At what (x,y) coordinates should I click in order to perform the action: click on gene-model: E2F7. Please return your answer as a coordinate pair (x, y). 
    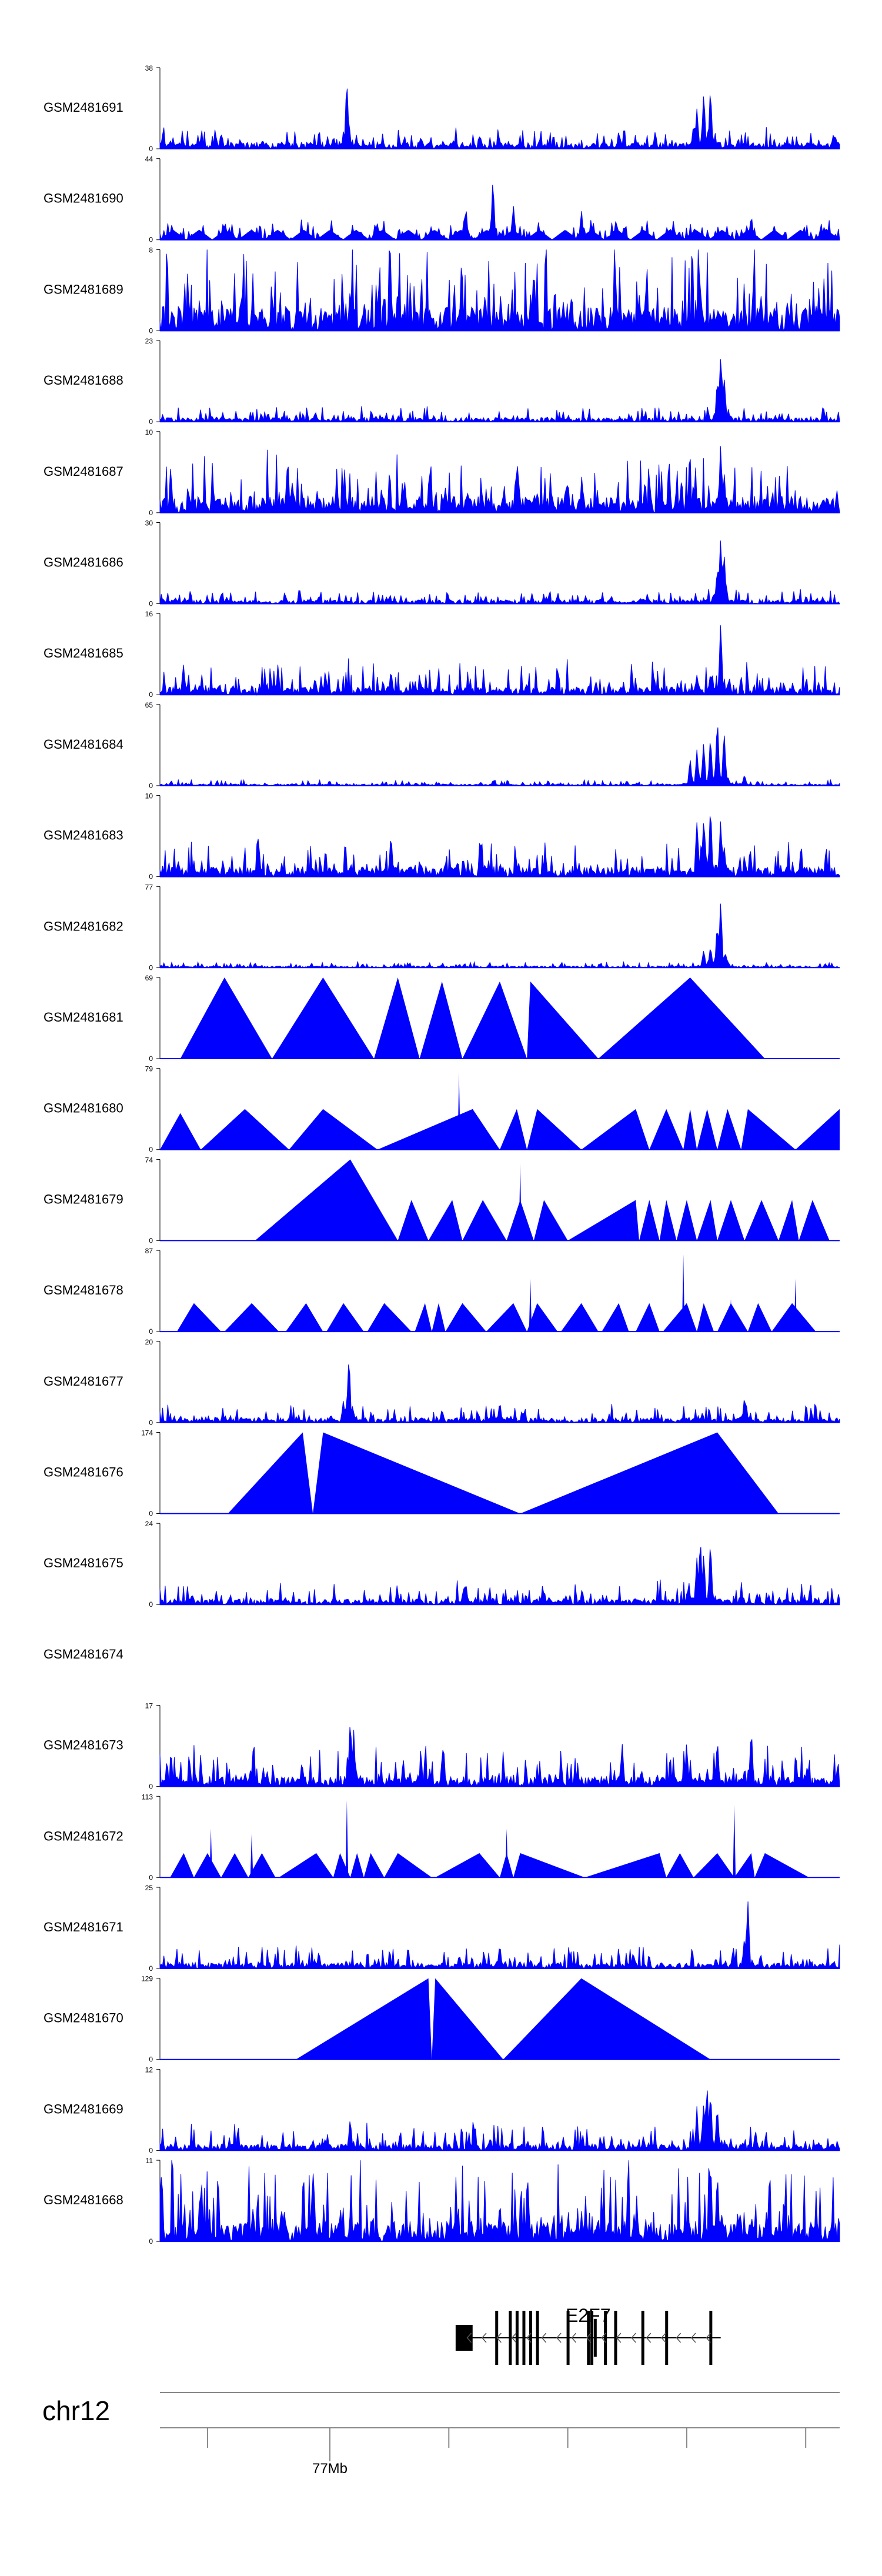
    Looking at the image, I should click on (588, 2335).